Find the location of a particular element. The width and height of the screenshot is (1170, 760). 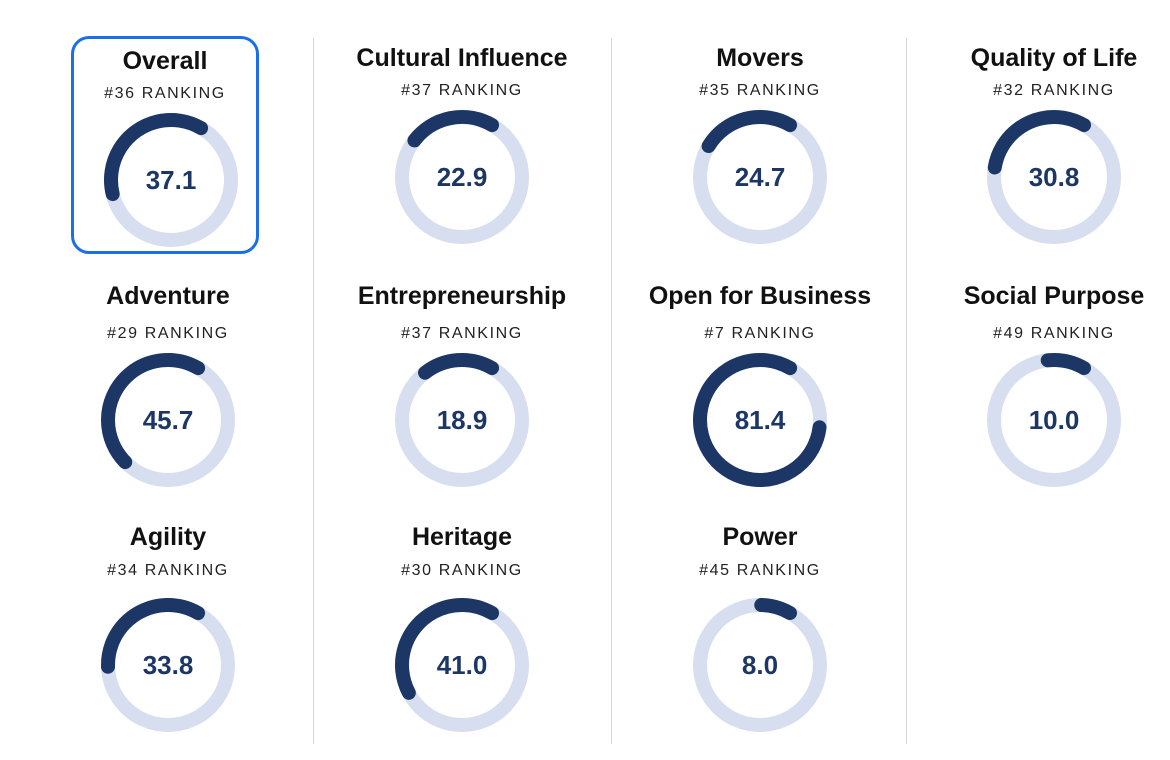

metric-ranking: #36 RANKING is located at coordinates (165, 94).